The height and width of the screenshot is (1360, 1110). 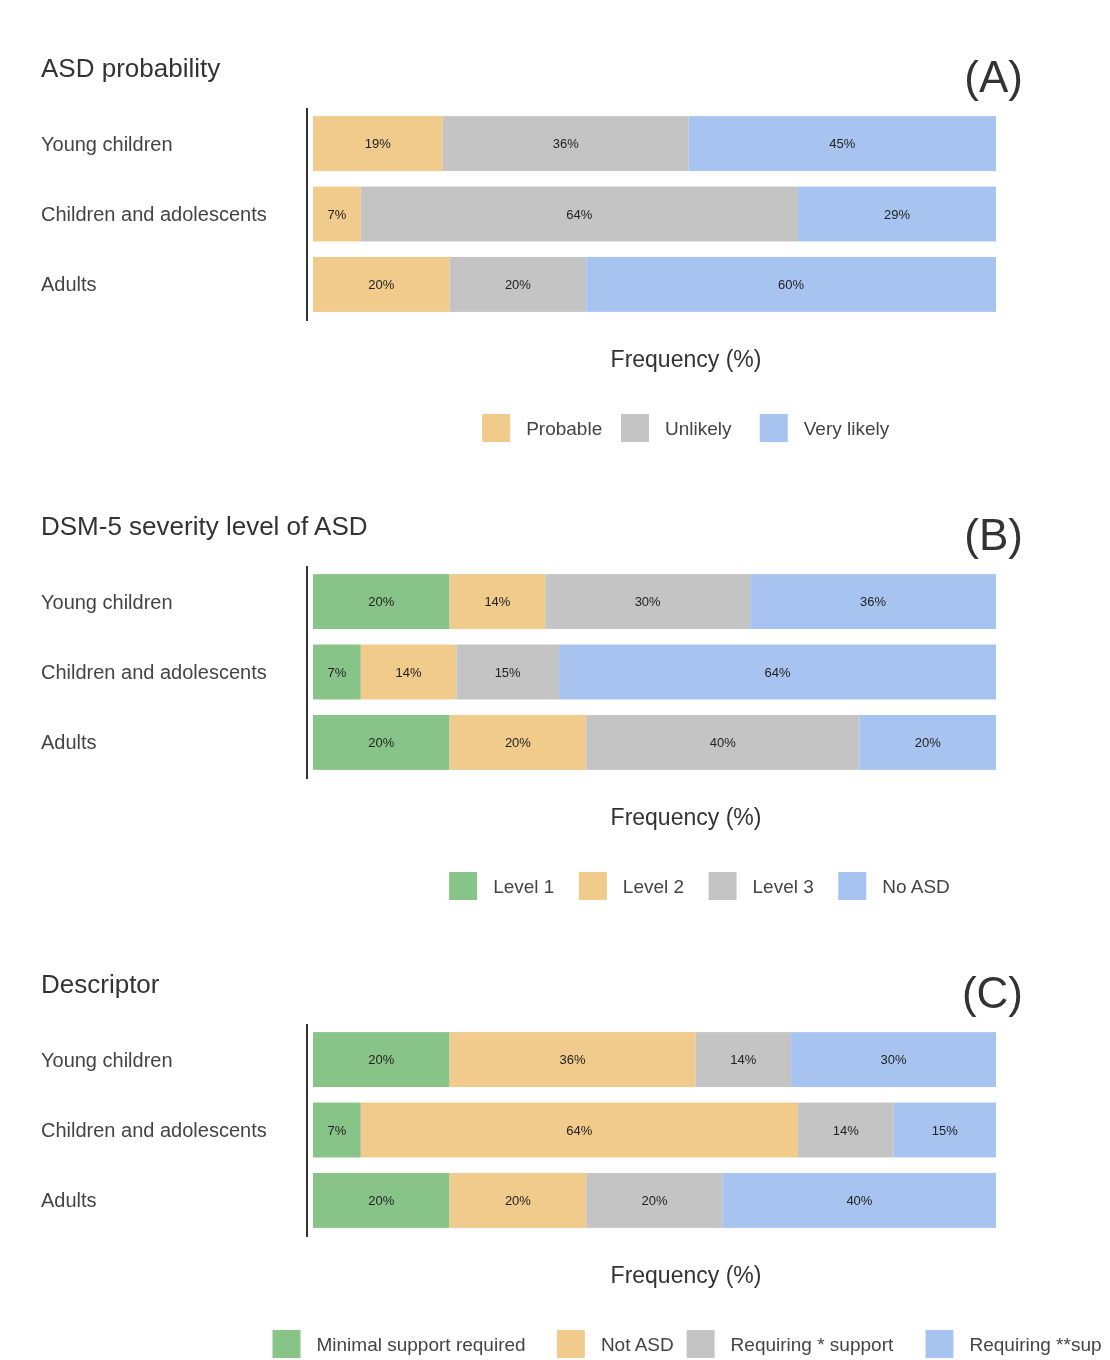 What do you see at coordinates (100, 984) in the screenshot?
I see `text: Descriptor` at bounding box center [100, 984].